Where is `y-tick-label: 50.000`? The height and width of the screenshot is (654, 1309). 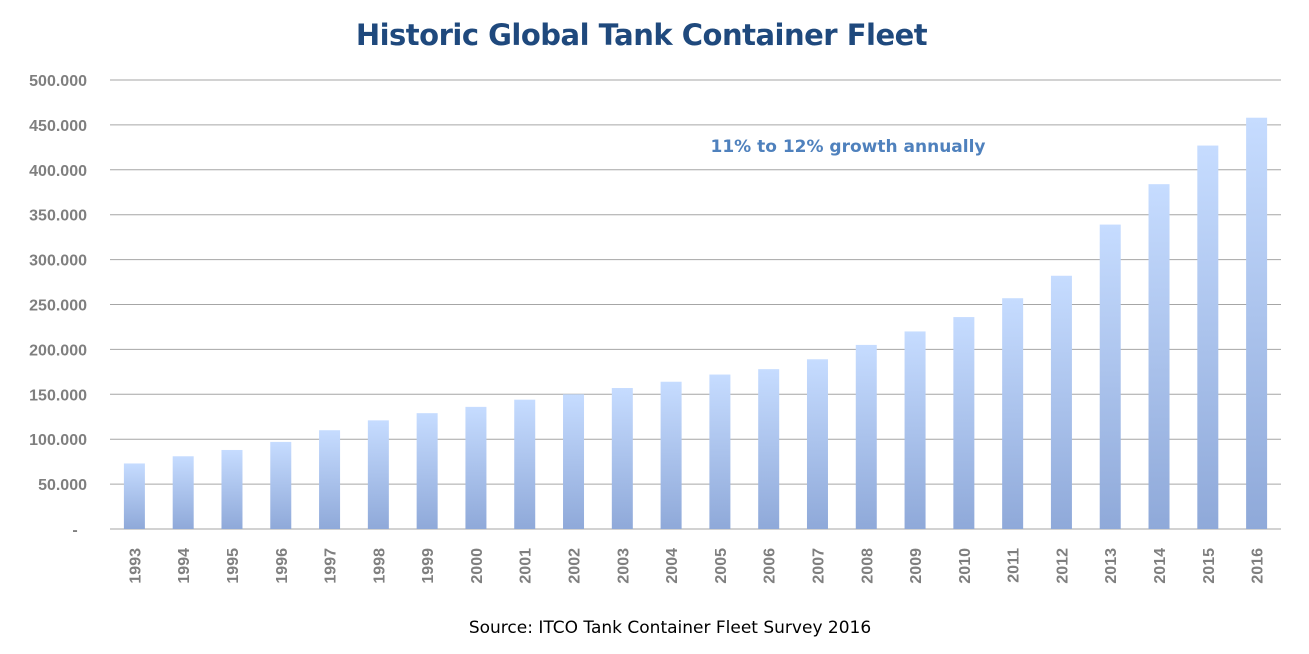 y-tick-label: 50.000 is located at coordinates (62, 485).